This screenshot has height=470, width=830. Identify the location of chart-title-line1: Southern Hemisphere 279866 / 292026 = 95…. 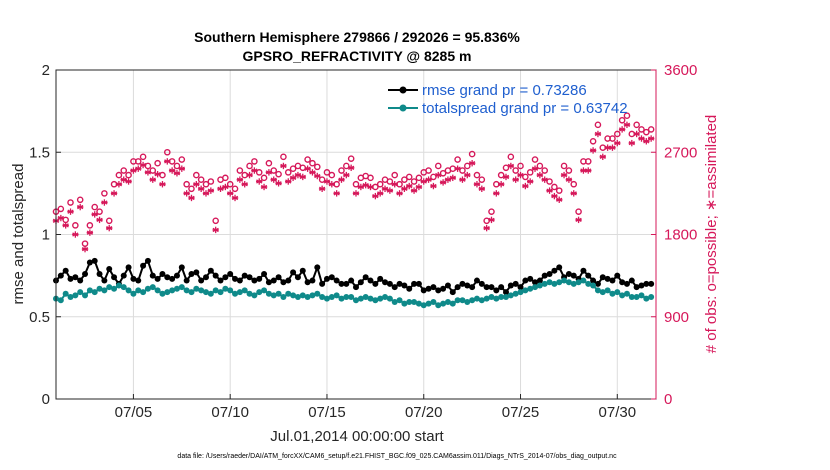
(357, 37).